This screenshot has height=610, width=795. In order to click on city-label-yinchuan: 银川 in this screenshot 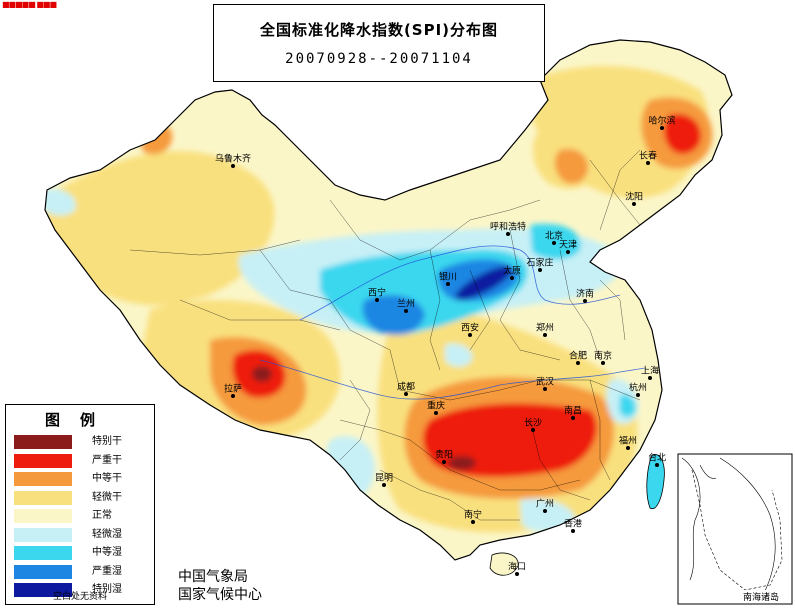, I will do `click(448, 277)`.